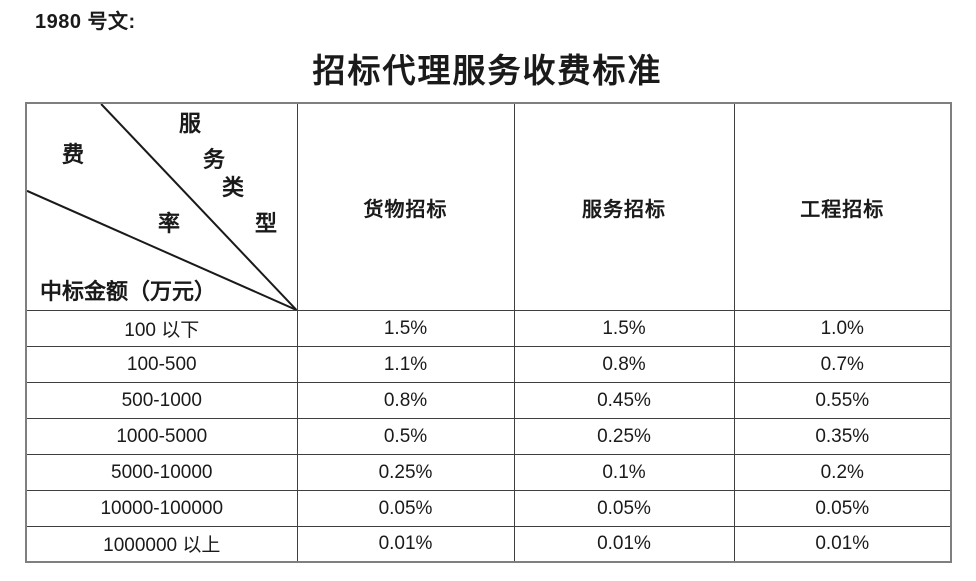  Describe the element at coordinates (842, 472) in the screenshot. I see `fee-cell: 0.2%` at that location.